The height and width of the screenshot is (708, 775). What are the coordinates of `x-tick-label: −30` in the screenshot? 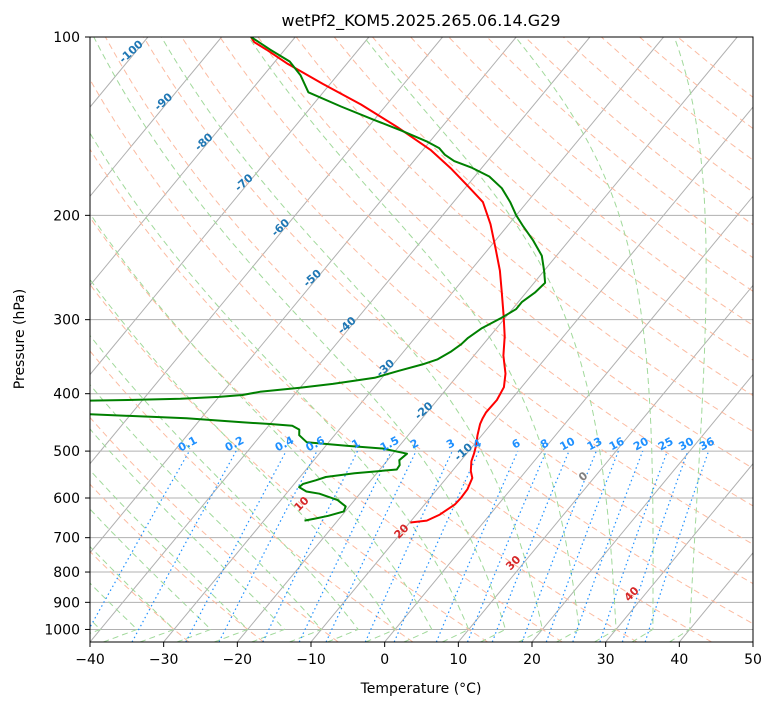 It's located at (164, 660).